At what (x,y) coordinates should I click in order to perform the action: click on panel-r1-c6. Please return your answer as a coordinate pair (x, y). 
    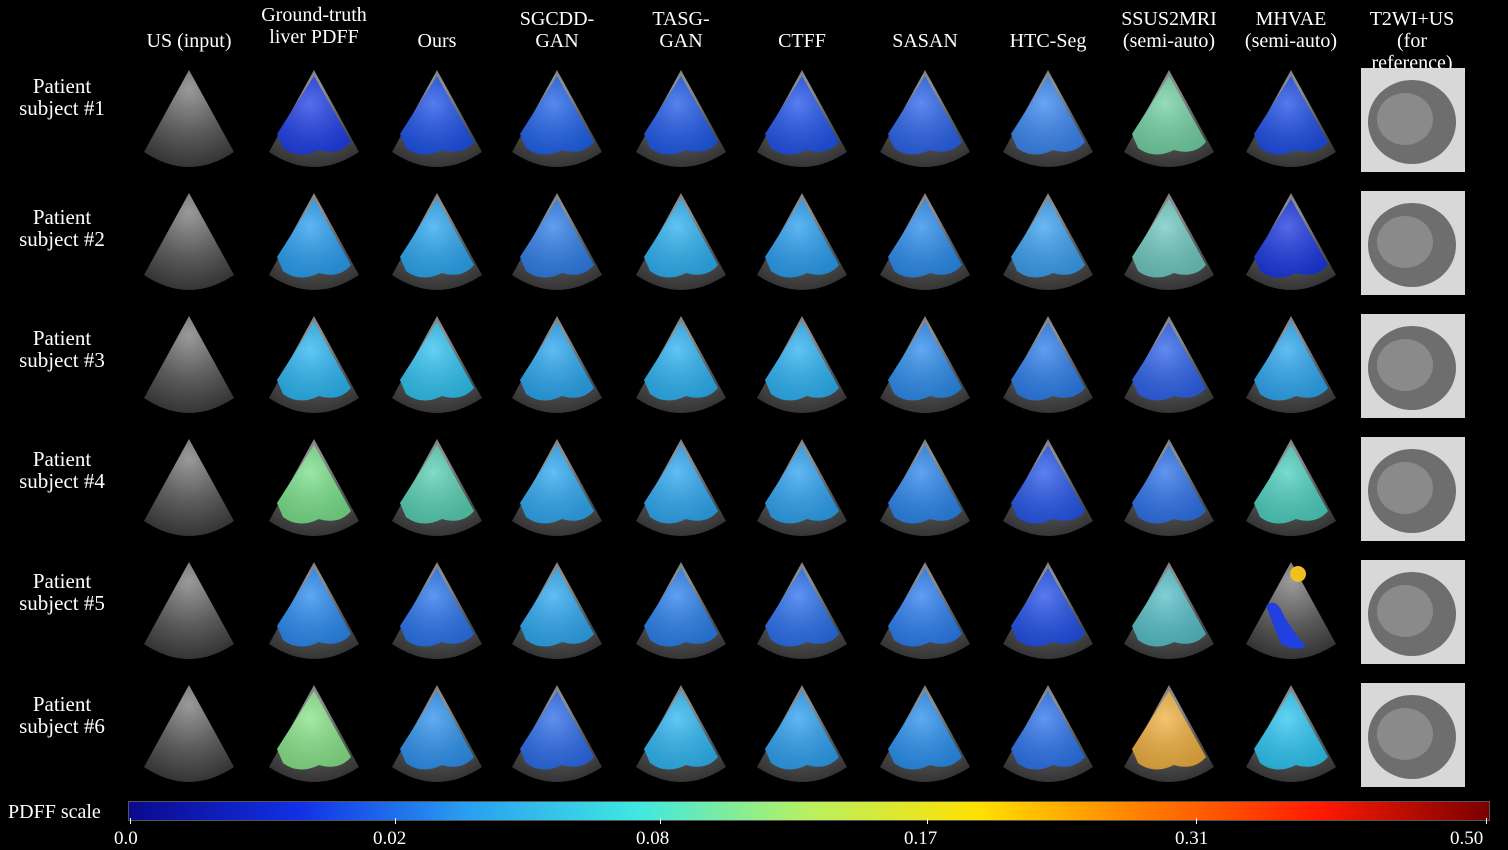
    Looking at the image, I should click on (802, 120).